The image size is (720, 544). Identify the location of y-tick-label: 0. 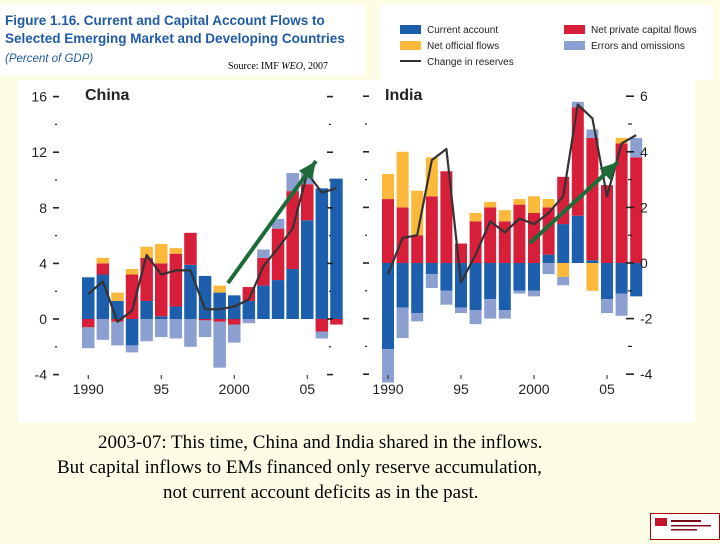
(43, 319).